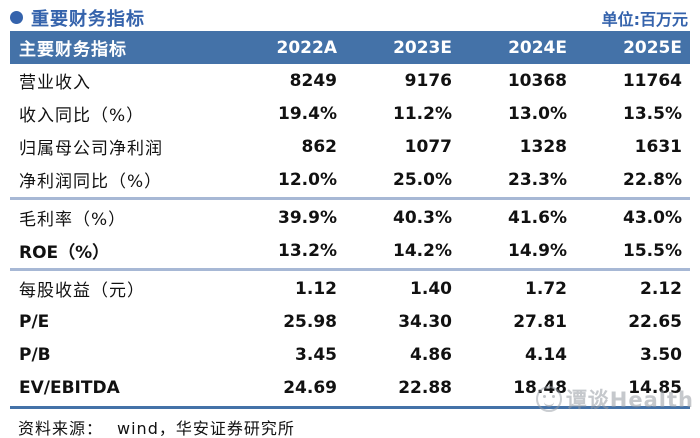  What do you see at coordinates (661, 288) in the screenshot?
I see `cell-value: 2.12` at bounding box center [661, 288].